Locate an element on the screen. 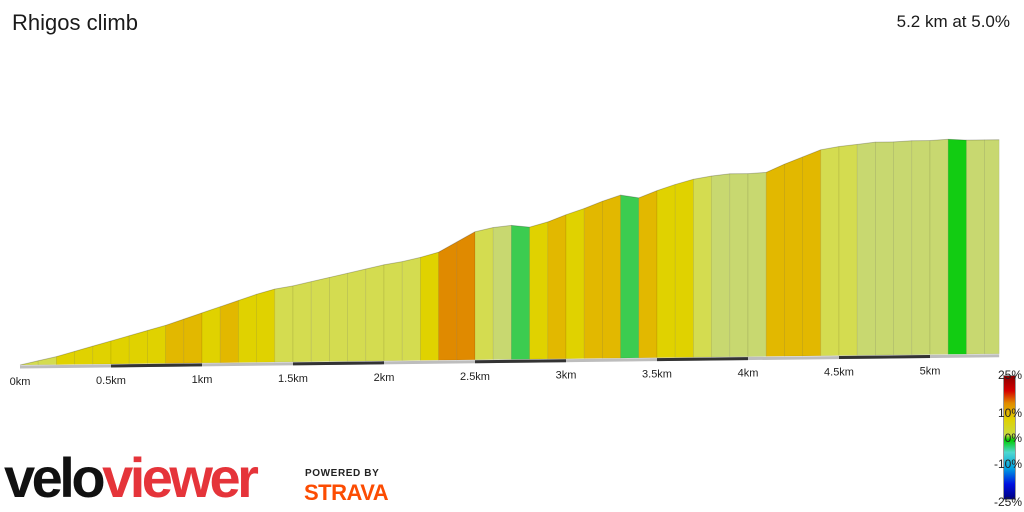  x-tick-label: 1km is located at coordinates (202, 380).